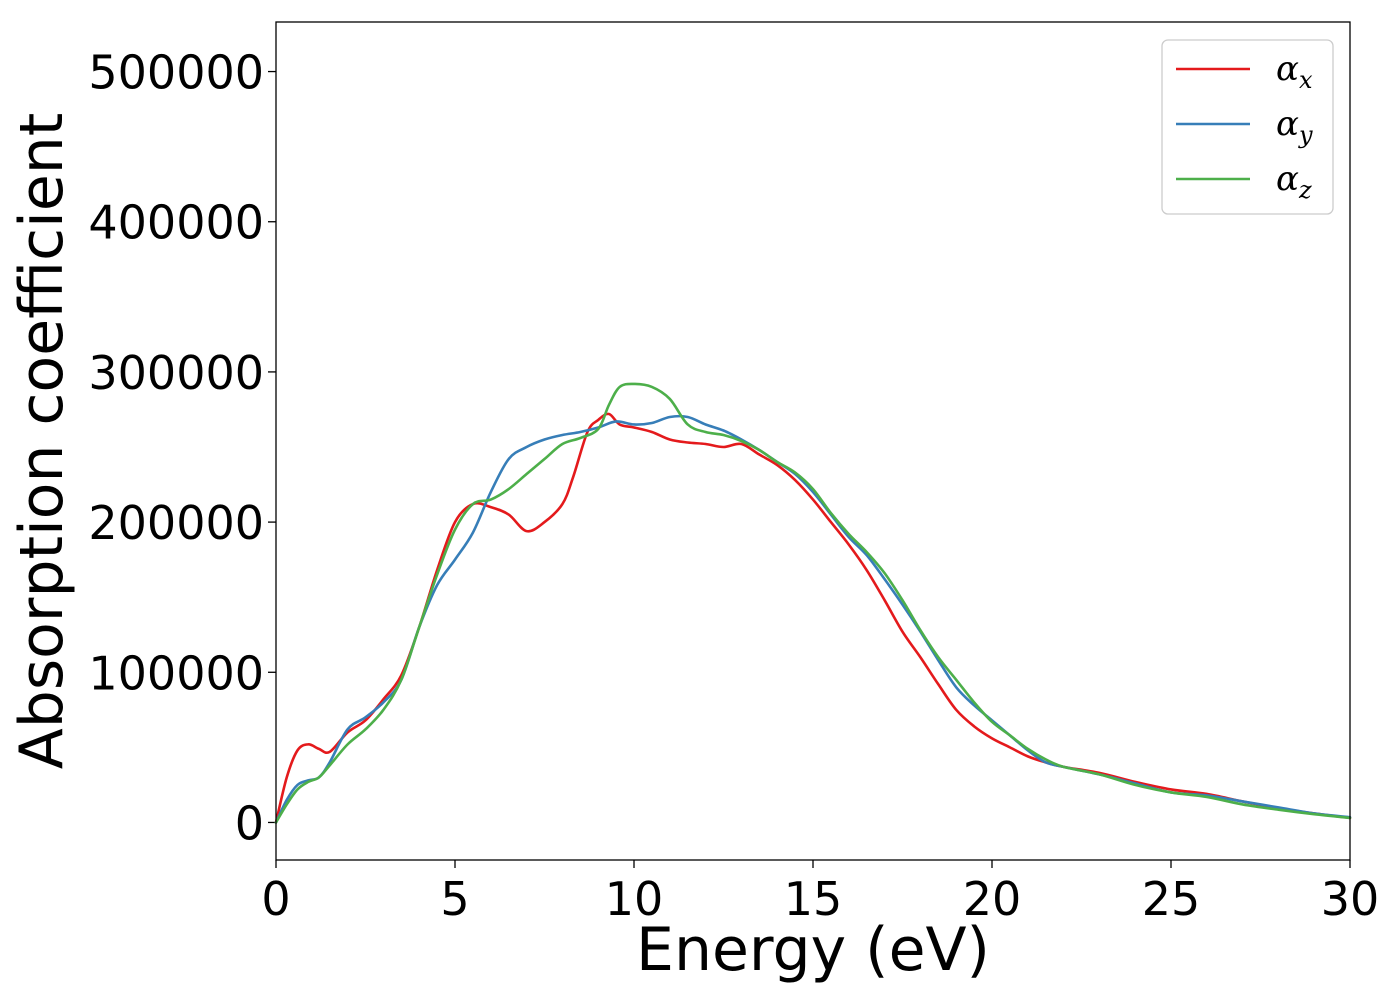 Image resolution: width=1400 pixels, height=1000 pixels. I want to click on legend-entries: αx αy αz, so click(1244, 126).